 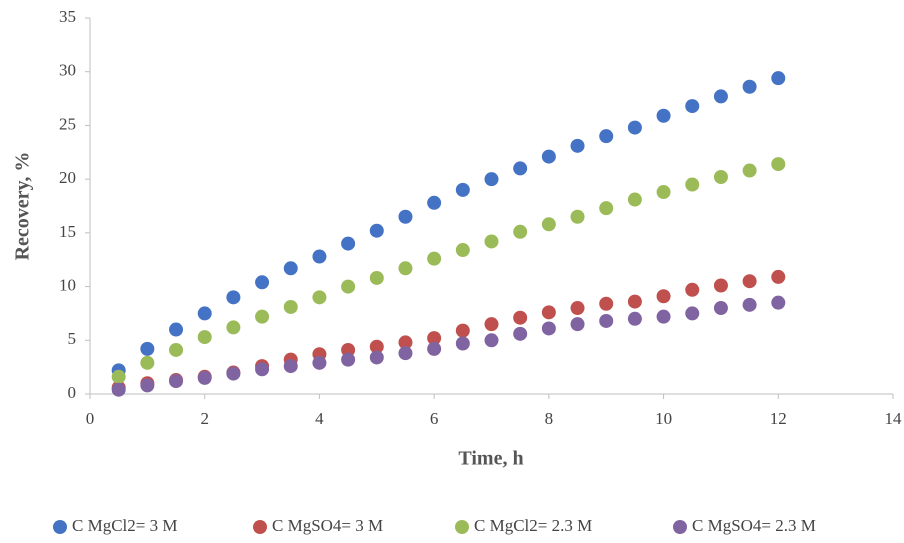 What do you see at coordinates (124, 525) in the screenshot?
I see `legend-label: C MgCl2= 3 M` at bounding box center [124, 525].